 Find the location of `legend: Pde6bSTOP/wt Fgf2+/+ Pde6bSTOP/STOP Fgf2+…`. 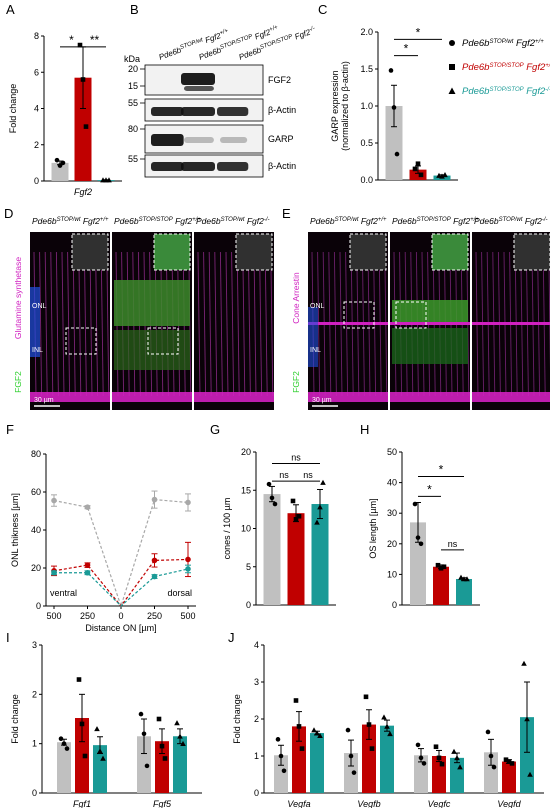

legend: Pde6bSTOP/wt Fgf2+/+ Pde6bSTOP/STOP Fgf2+… is located at coordinates (499, 67).